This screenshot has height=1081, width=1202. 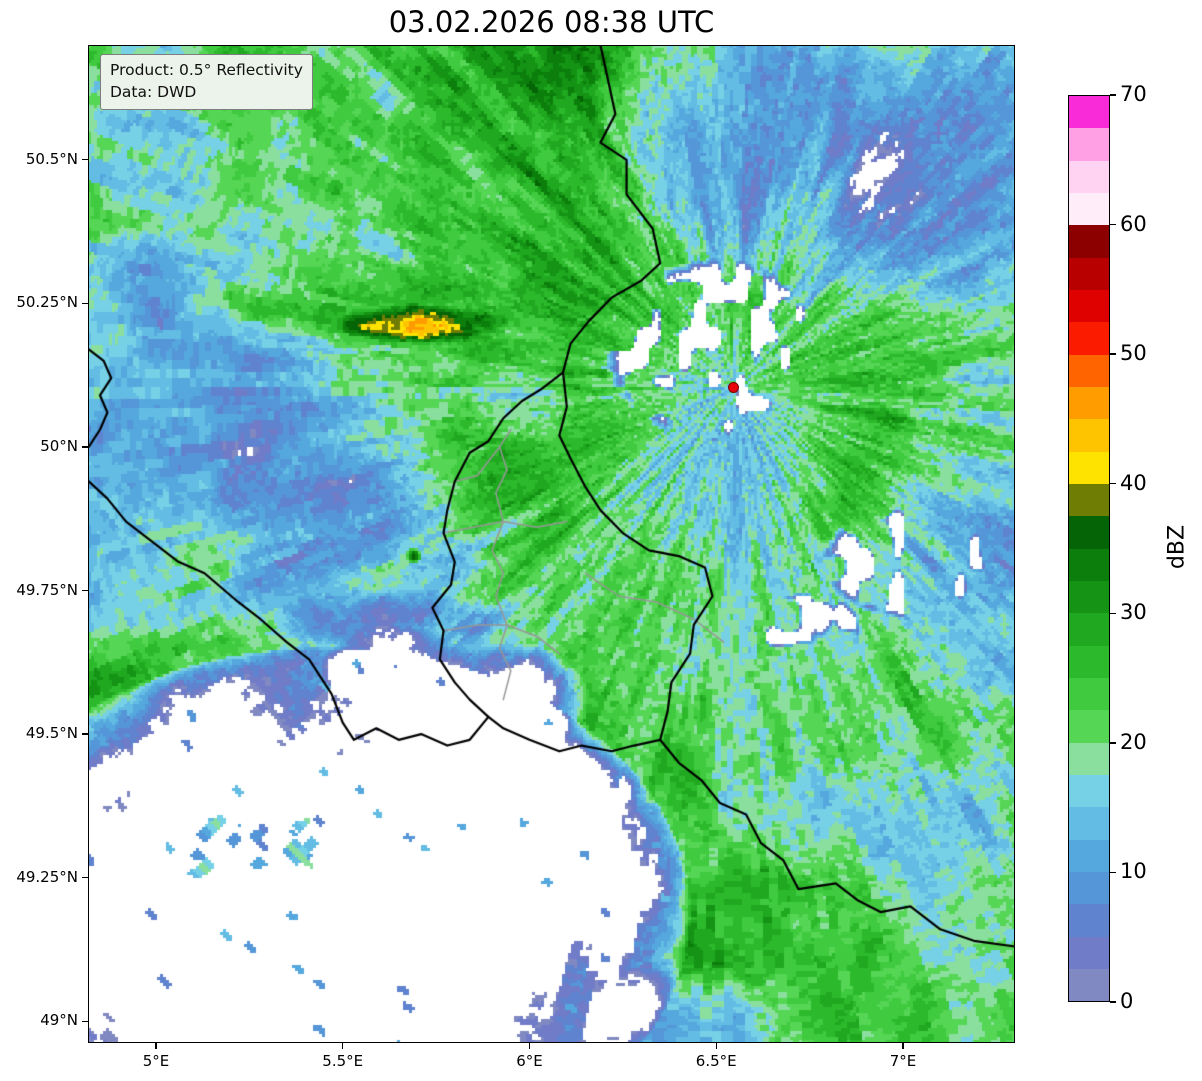 I want to click on data-source-line: Data: DWD, so click(x=153, y=92).